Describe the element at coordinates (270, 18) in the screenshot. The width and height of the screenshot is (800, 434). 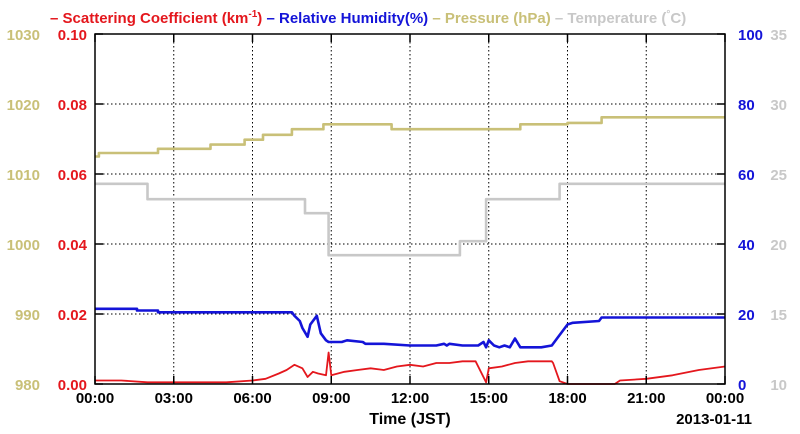
I see `legend-humidity-dash: –` at that location.